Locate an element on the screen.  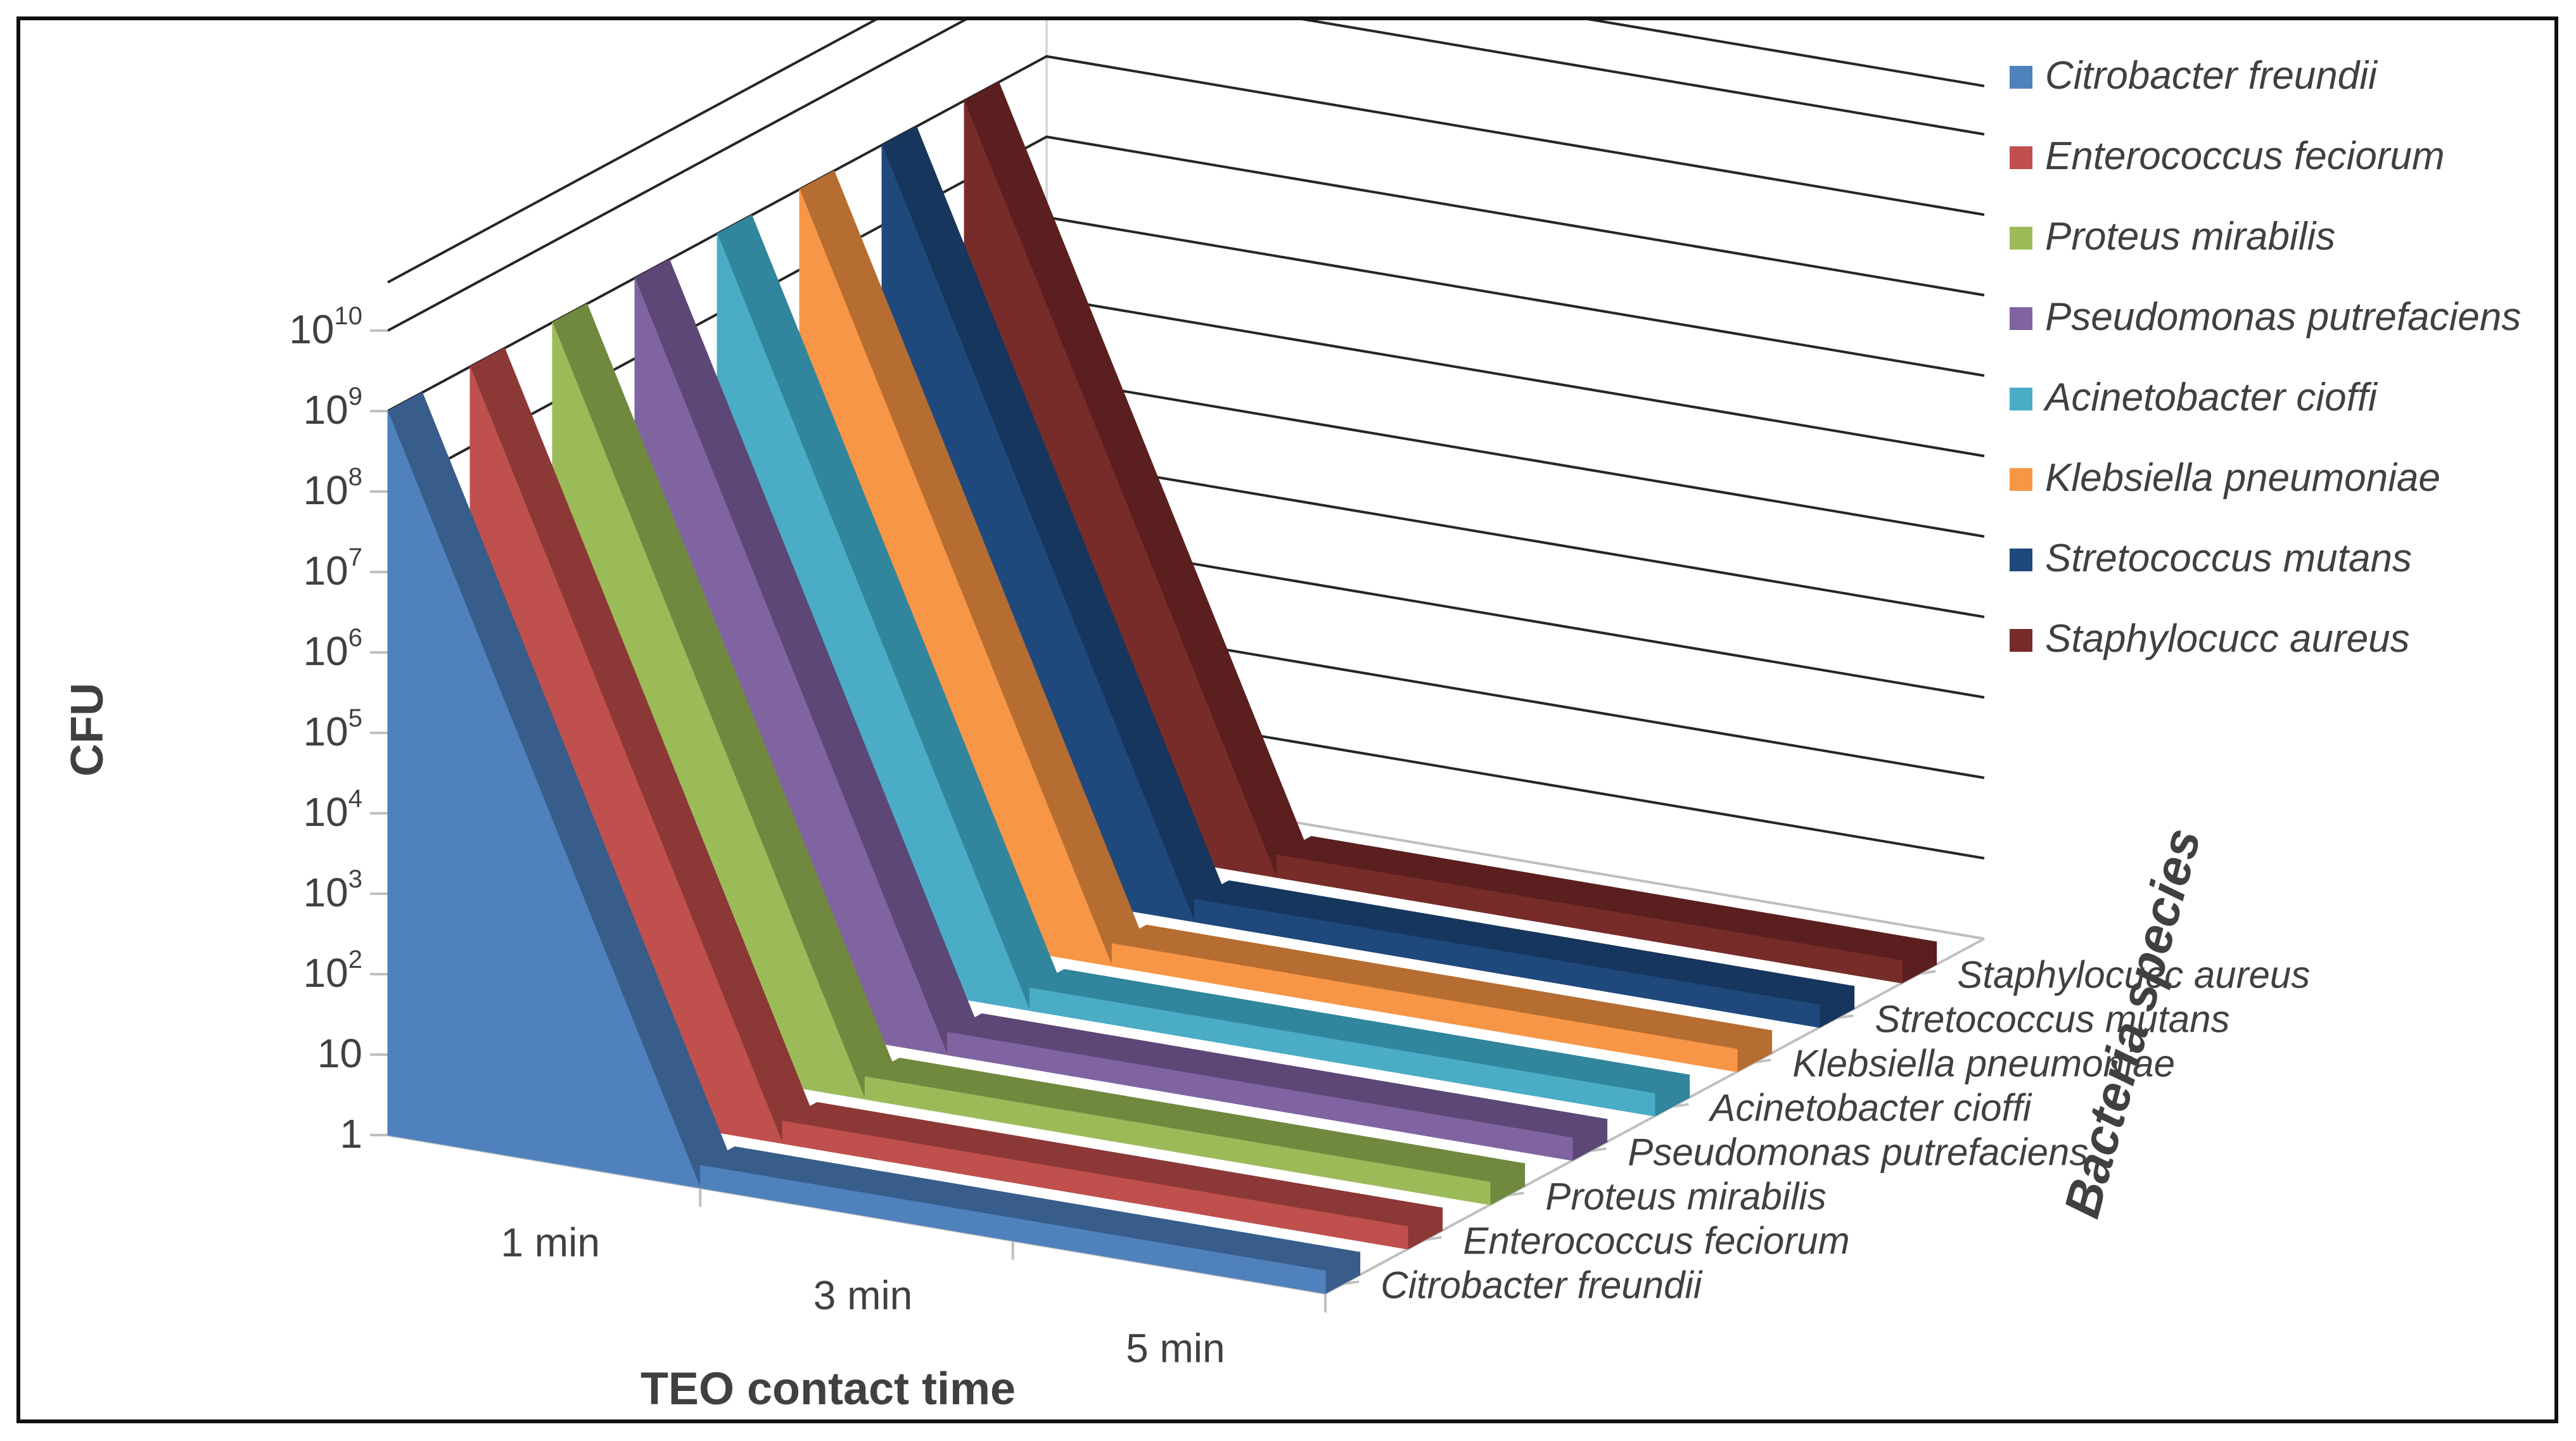
y-tick-label: 10⁸ is located at coordinates (332, 488).